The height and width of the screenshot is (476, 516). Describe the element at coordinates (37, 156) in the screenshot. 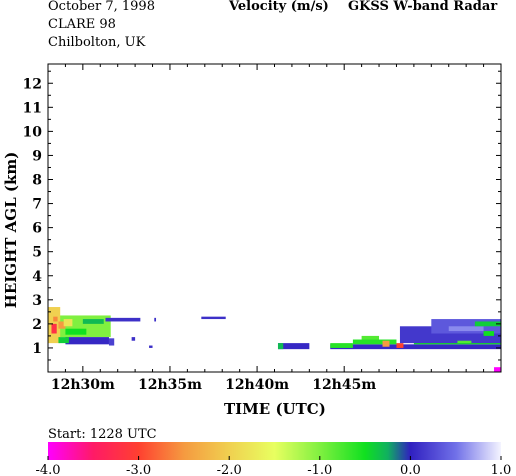

I see `y-tick-label-9: 9` at that location.